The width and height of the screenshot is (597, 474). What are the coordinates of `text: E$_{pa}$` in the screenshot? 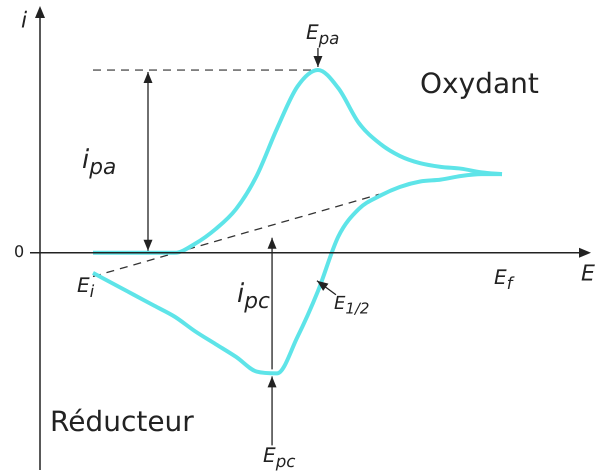 It's located at (323, 34).